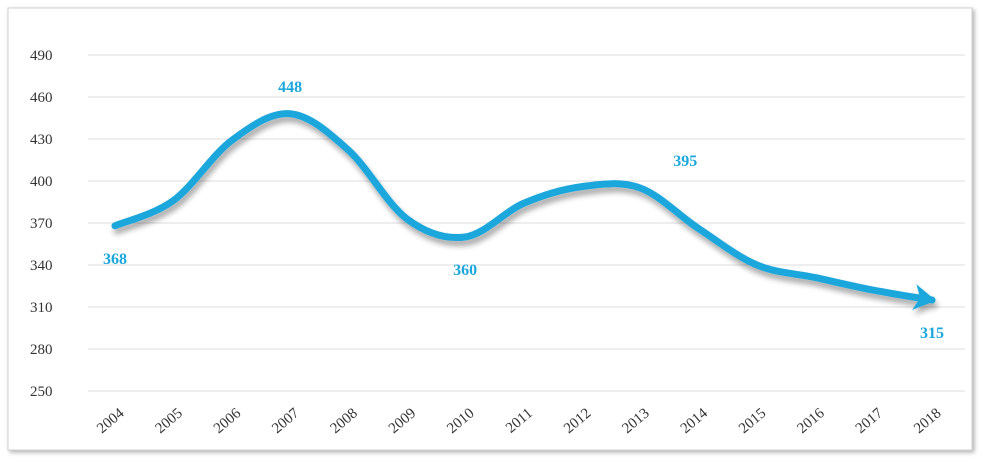  I want to click on arrow-head, so click(924, 297).